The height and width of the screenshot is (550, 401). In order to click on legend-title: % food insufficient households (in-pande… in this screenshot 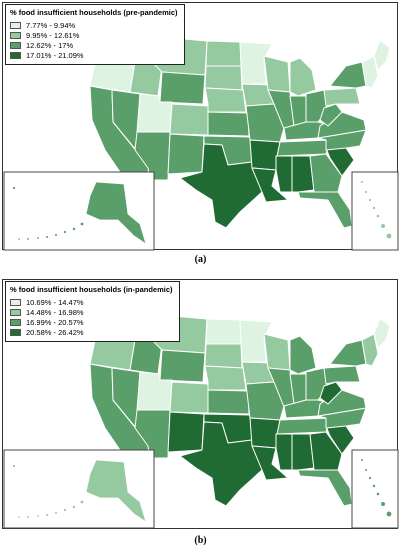, I will do `click(91, 289)`.